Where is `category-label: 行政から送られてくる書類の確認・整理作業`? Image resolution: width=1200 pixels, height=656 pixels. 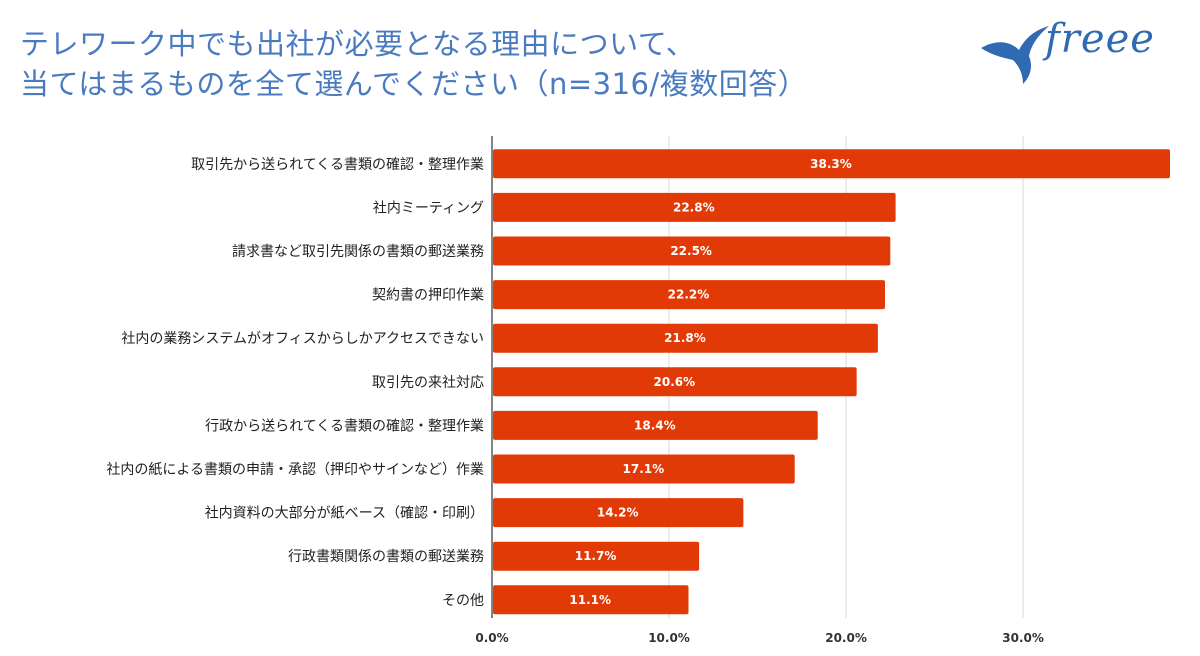 category-label: 行政から送られてくる書類の確認・整理作業 is located at coordinates (344, 426).